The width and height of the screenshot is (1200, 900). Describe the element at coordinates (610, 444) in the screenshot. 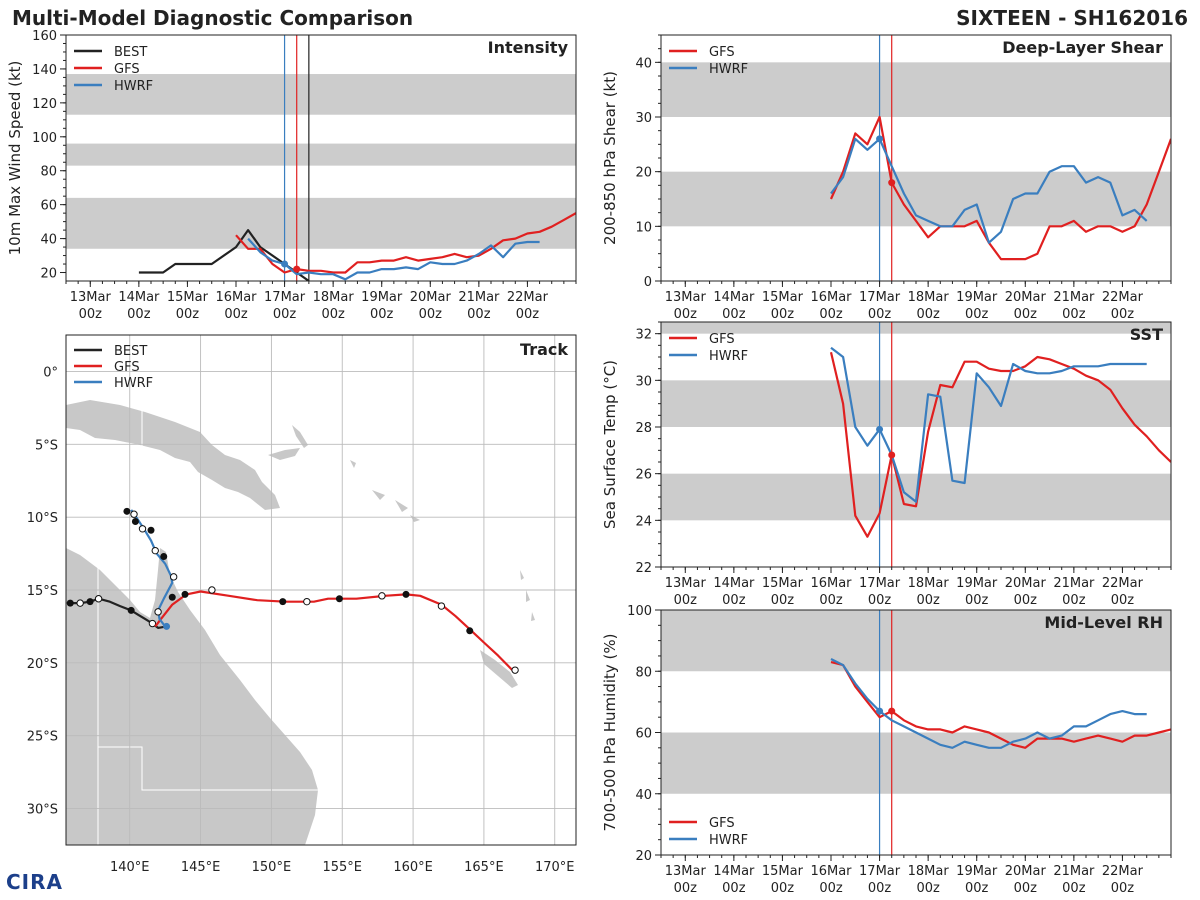

I see `sst-ylabel: Sea Surface Temp (°C)` at that location.